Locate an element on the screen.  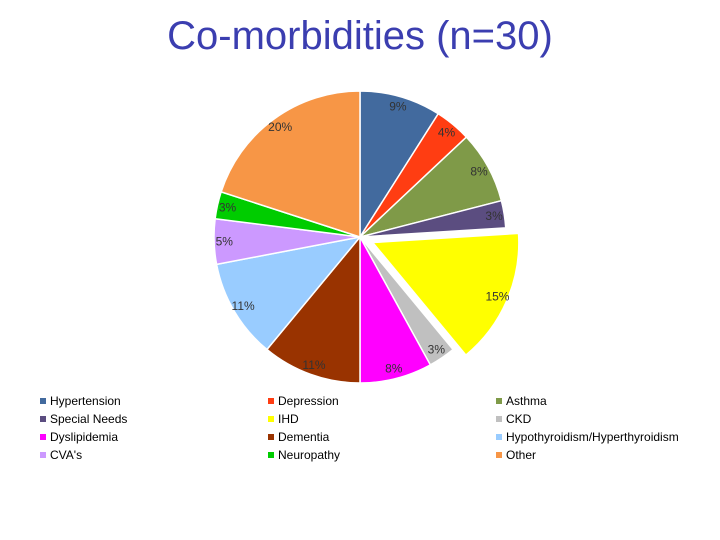
pie-label-asthma: 8% is located at coordinates (479, 172).